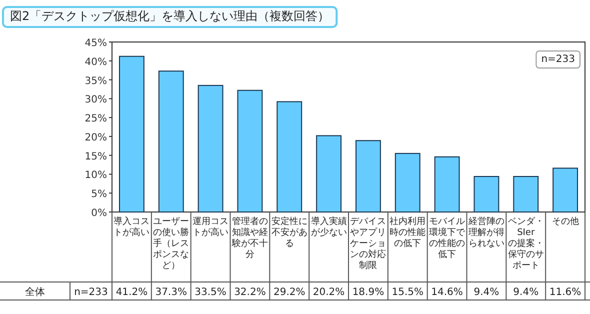  I want to click on y-tick-label: 15%, so click(95, 156).